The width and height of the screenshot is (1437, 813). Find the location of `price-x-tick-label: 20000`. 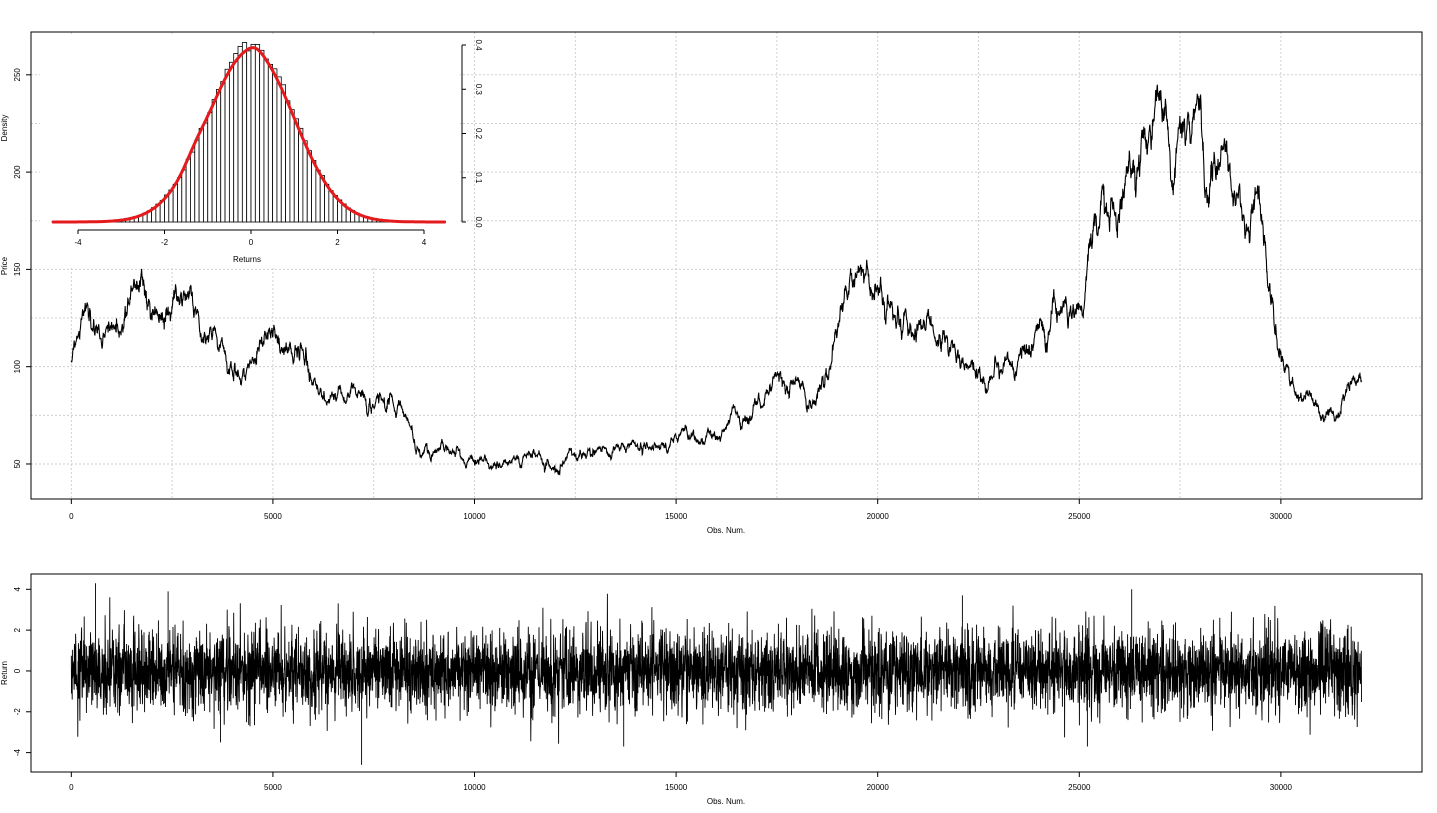

price-x-tick-label: 20000 is located at coordinates (878, 516).